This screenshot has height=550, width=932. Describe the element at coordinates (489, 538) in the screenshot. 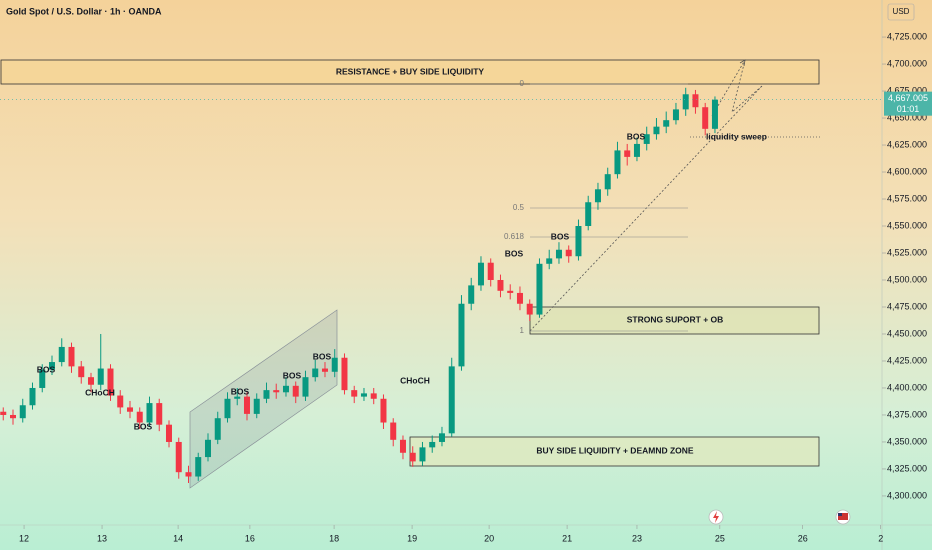

I see `x-tick-label: 20` at that location.